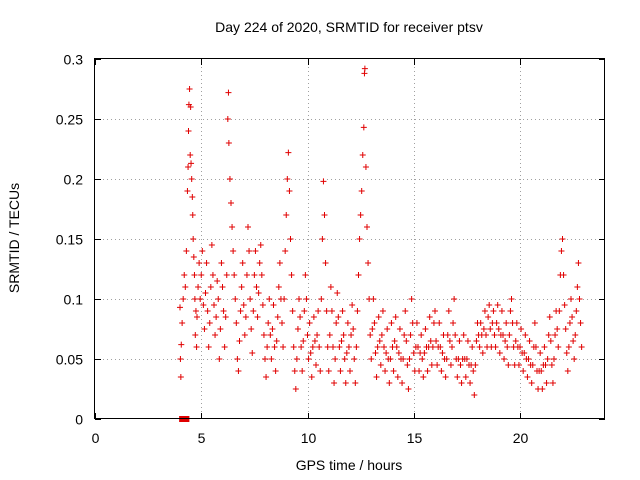 This screenshot has width=640, height=480. What do you see at coordinates (521, 438) in the screenshot?
I see `x-tick-label: 20` at bounding box center [521, 438].